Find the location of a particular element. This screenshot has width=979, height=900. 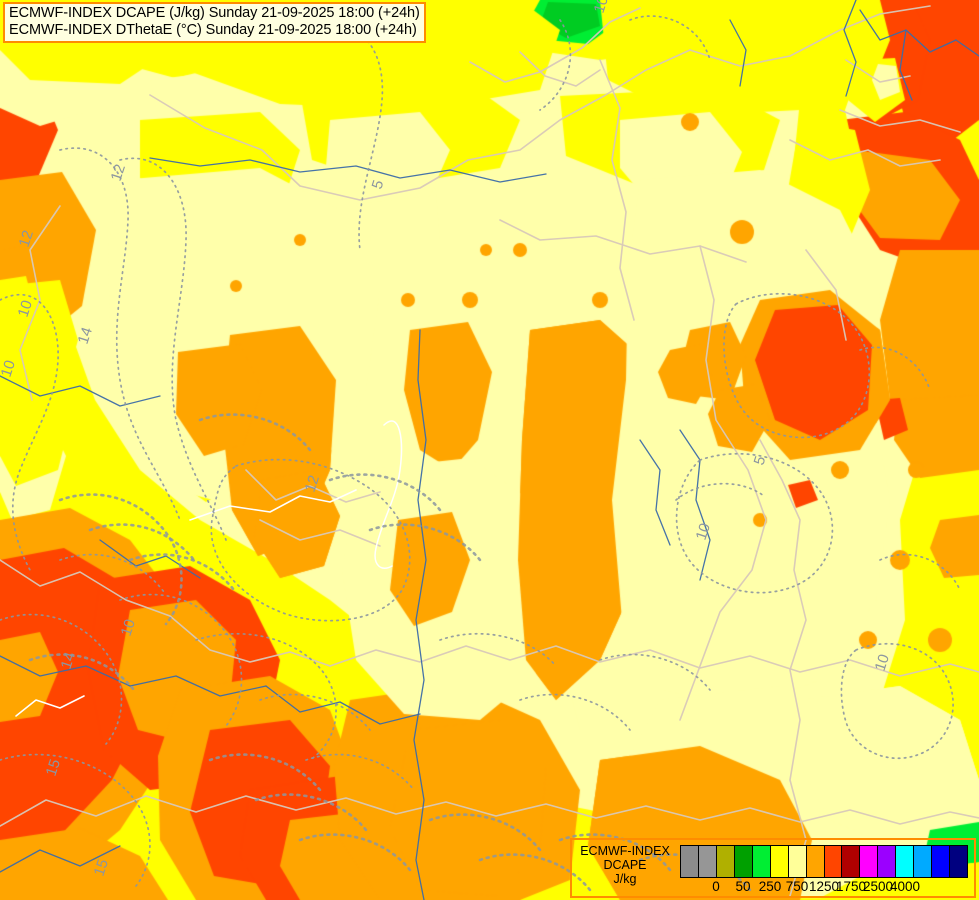

legend-tick-1750: 1750 is located at coordinates (851, 886).